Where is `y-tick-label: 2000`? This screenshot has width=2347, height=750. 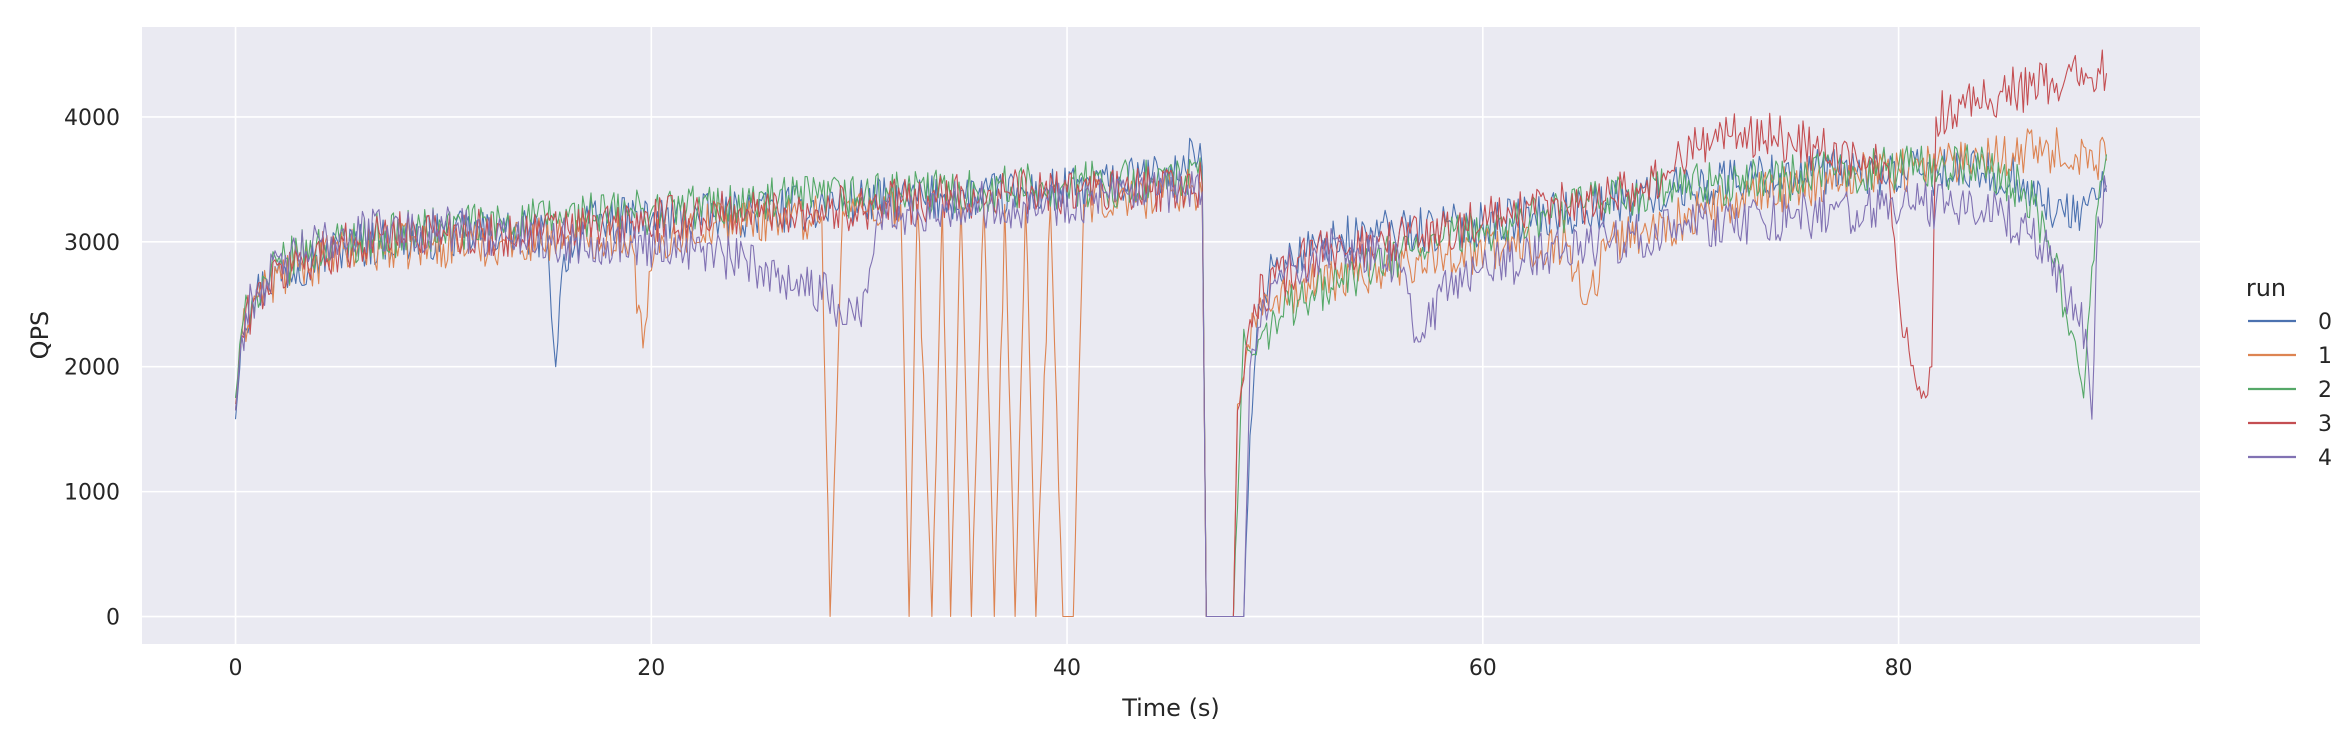 y-tick-label: 2000 is located at coordinates (92, 368).